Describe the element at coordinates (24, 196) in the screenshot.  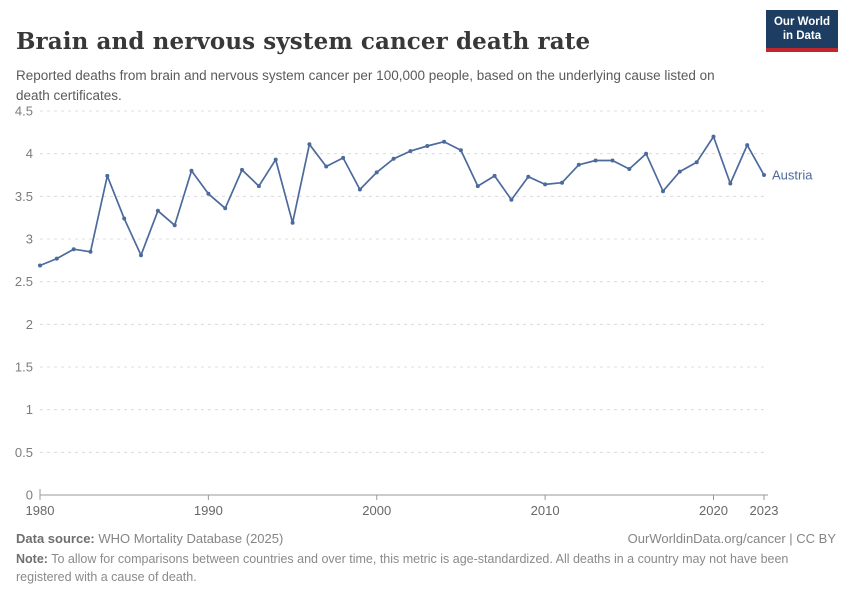
I see `y-tick-label: 3.5` at that location.